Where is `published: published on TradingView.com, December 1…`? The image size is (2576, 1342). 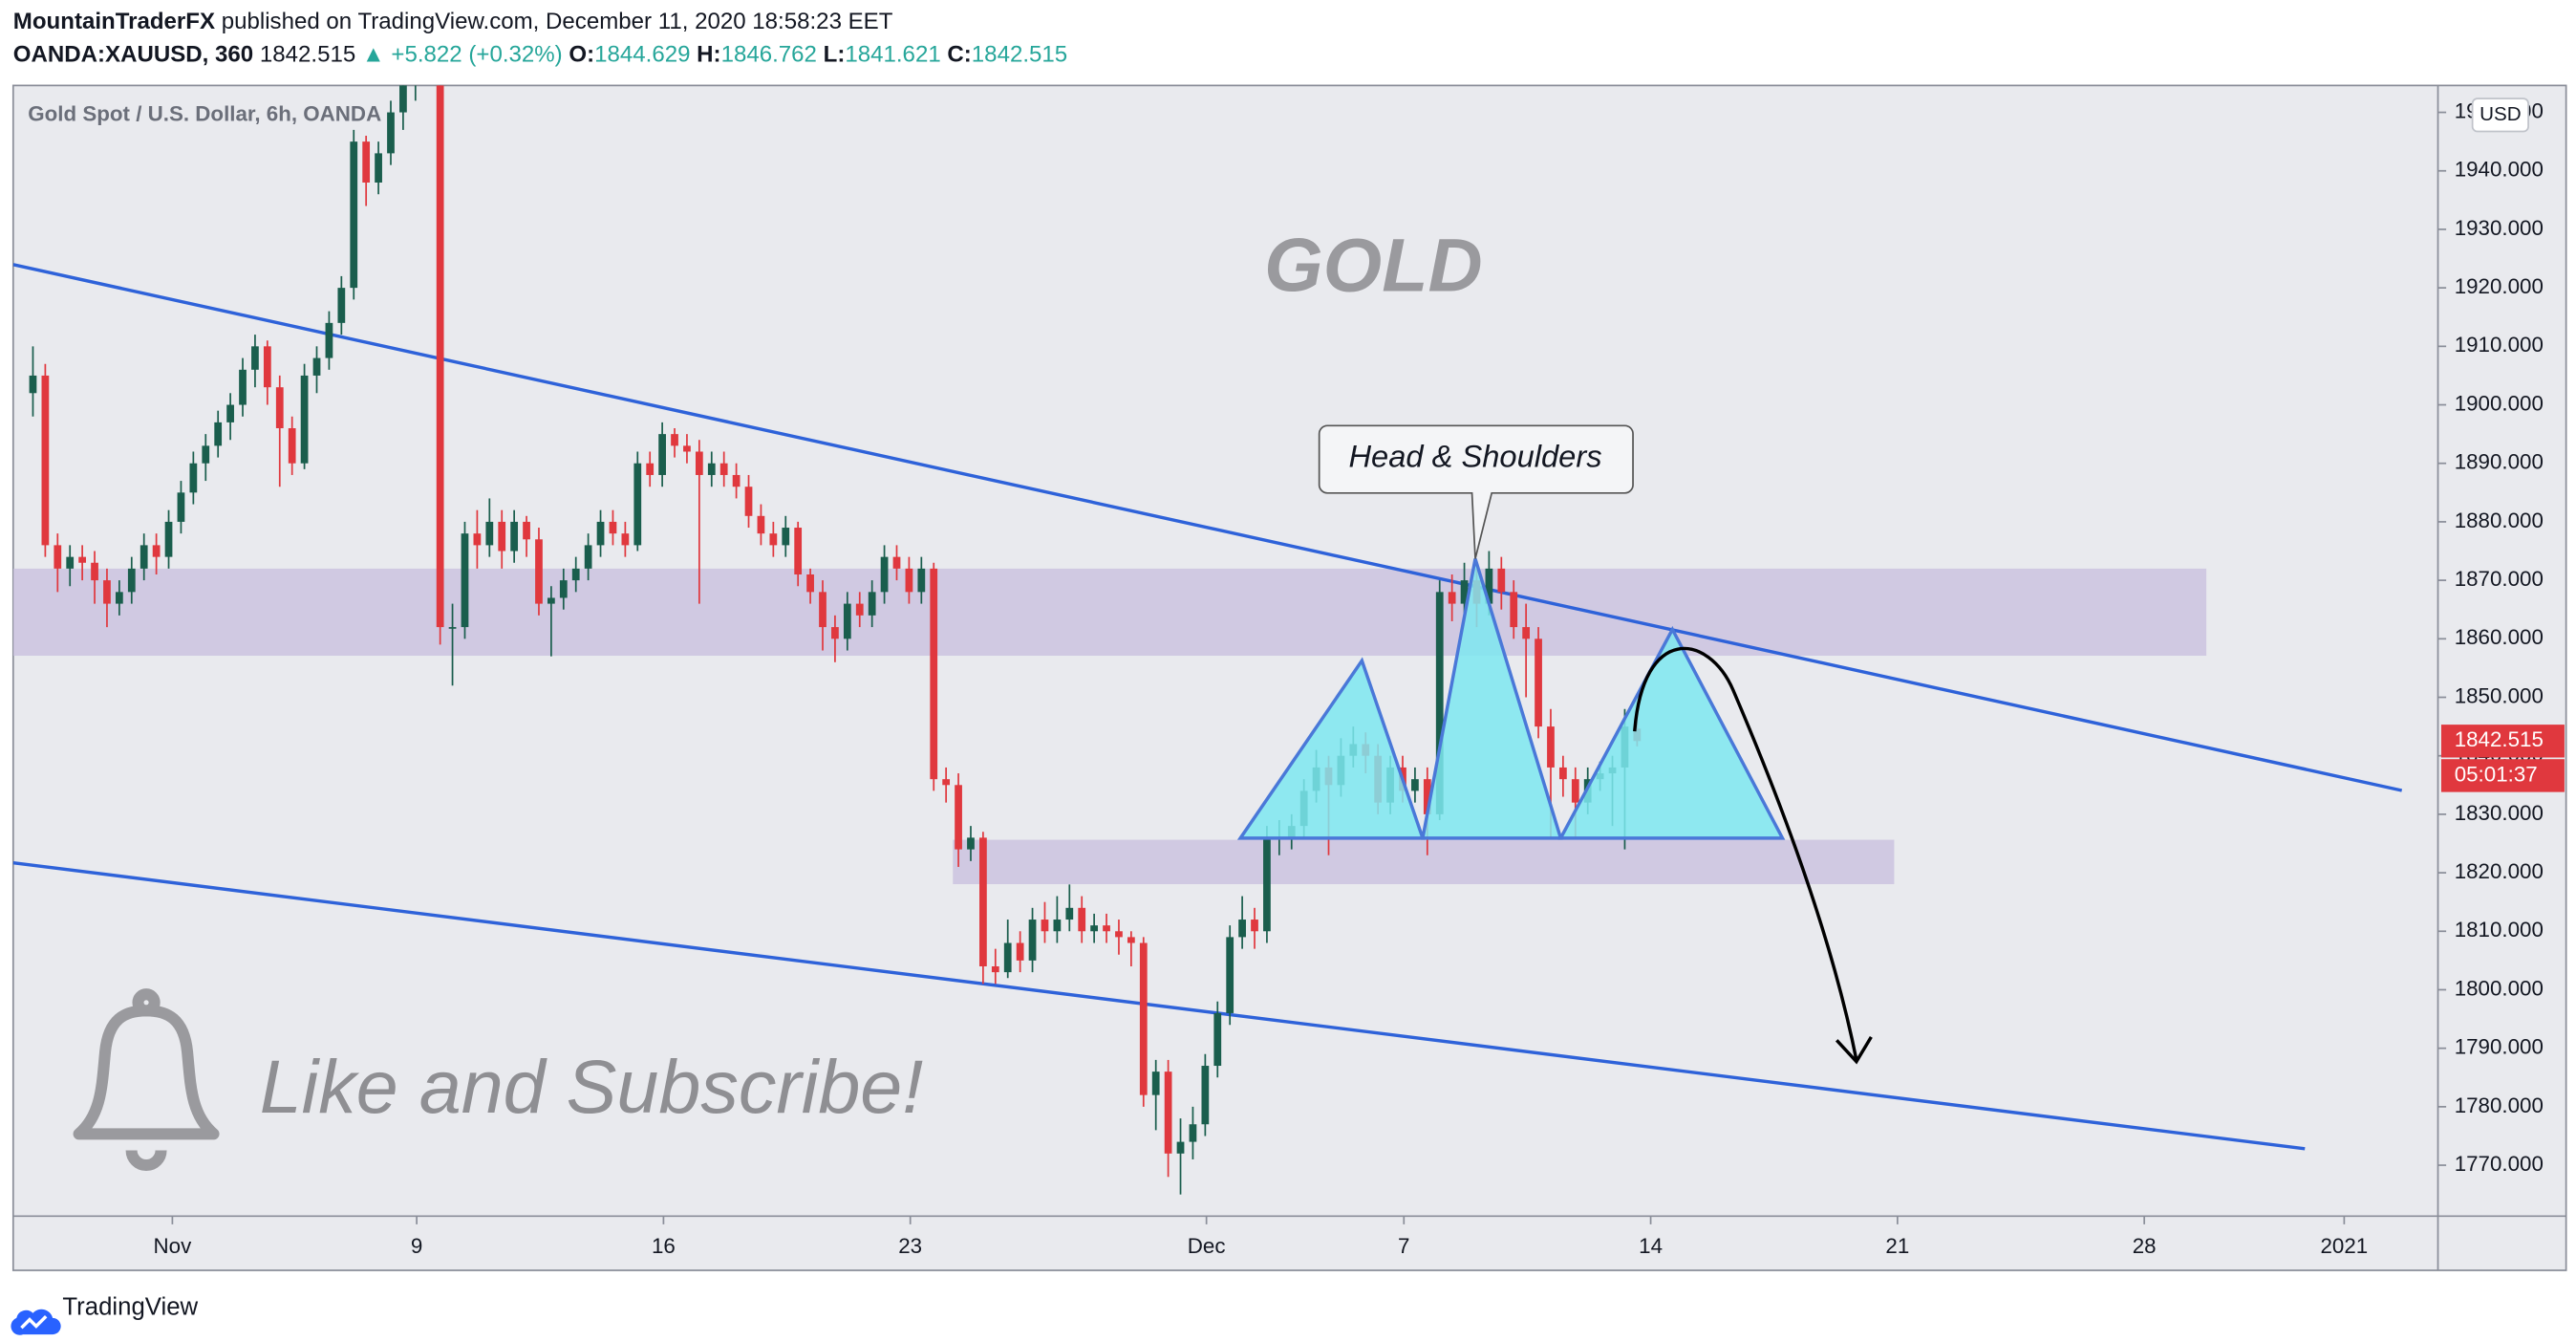 published: published on TradingView.com, December 1… is located at coordinates (557, 21).